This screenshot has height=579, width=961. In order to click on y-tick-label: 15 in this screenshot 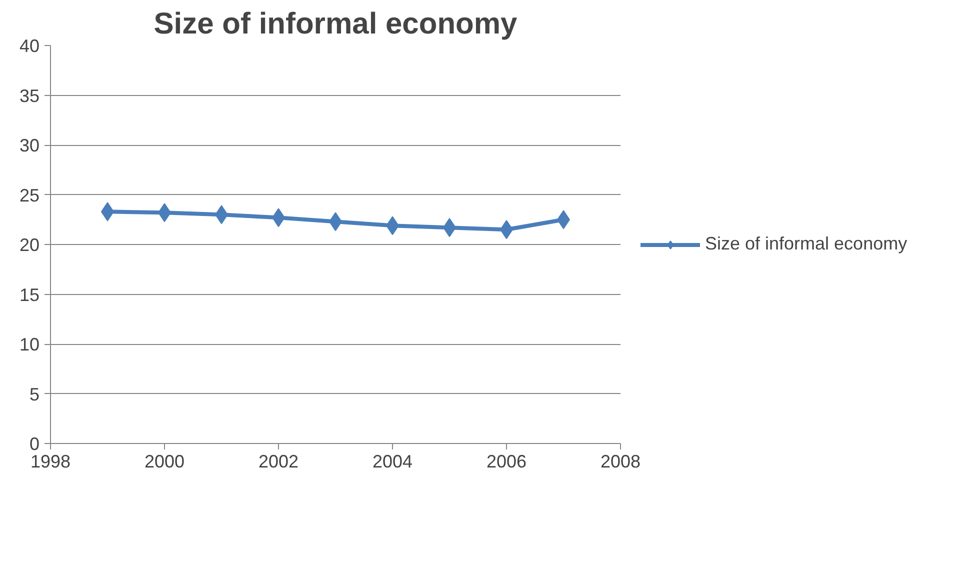, I will do `click(29, 294)`.